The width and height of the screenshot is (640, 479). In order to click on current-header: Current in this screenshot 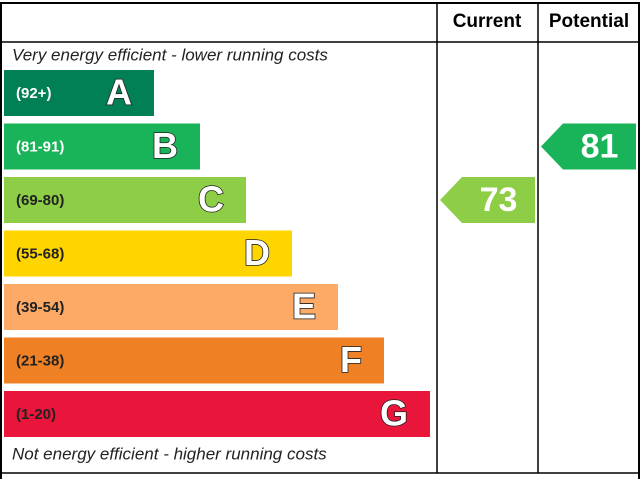, I will do `click(487, 21)`.